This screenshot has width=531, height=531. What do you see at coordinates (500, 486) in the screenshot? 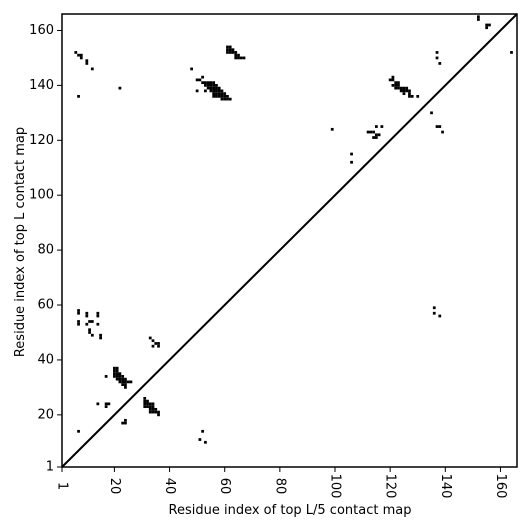
I see `x-tick-label: 160` at bounding box center [500, 486].